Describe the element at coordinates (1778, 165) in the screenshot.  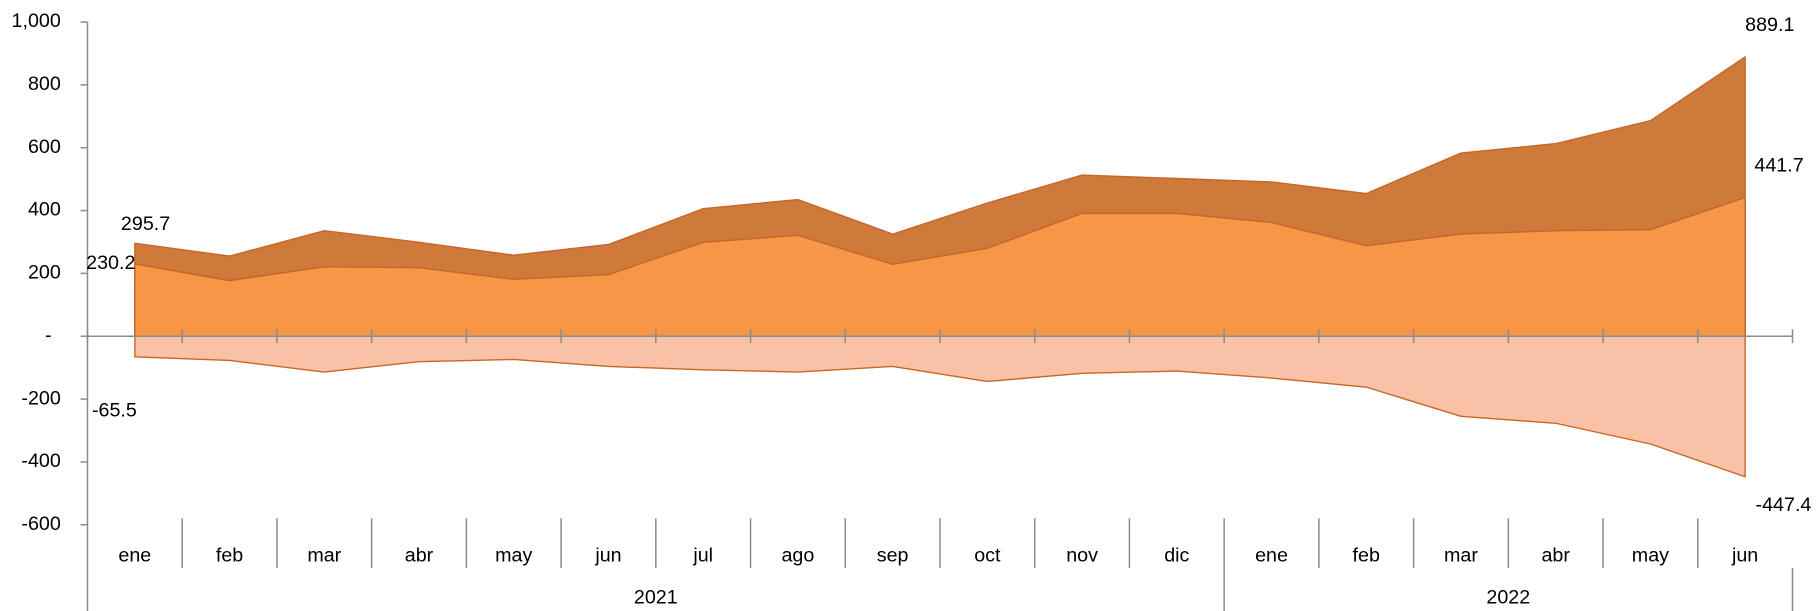
I see `data-label: 441.7` at that location.